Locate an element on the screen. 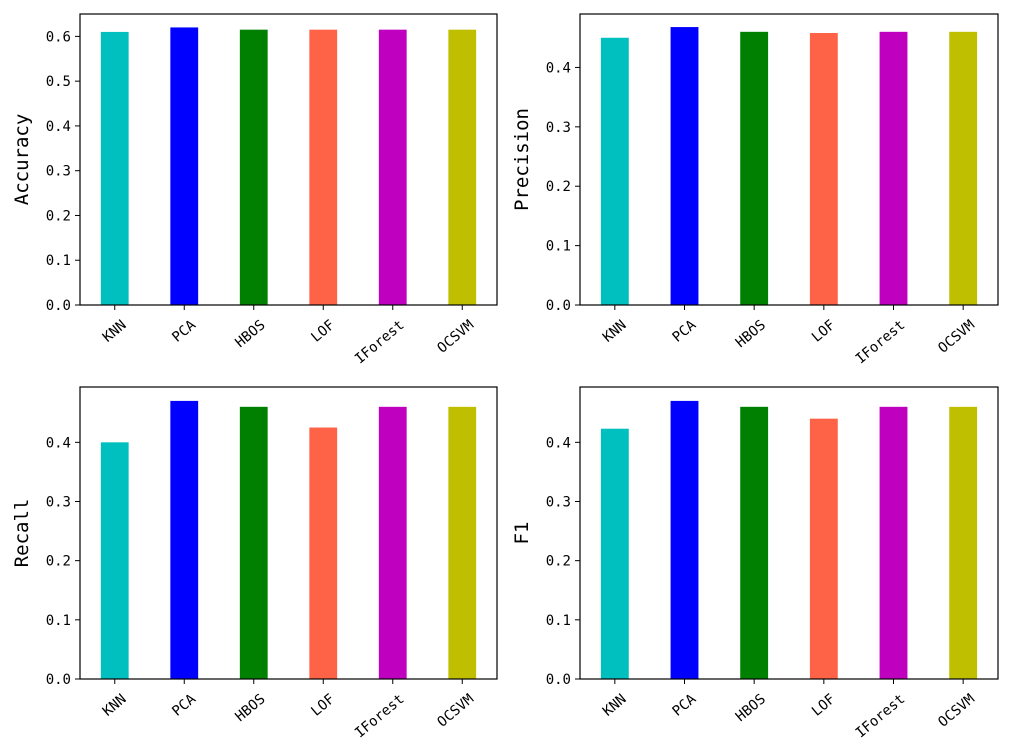  y-axis-title: Recall is located at coordinates (22, 533).